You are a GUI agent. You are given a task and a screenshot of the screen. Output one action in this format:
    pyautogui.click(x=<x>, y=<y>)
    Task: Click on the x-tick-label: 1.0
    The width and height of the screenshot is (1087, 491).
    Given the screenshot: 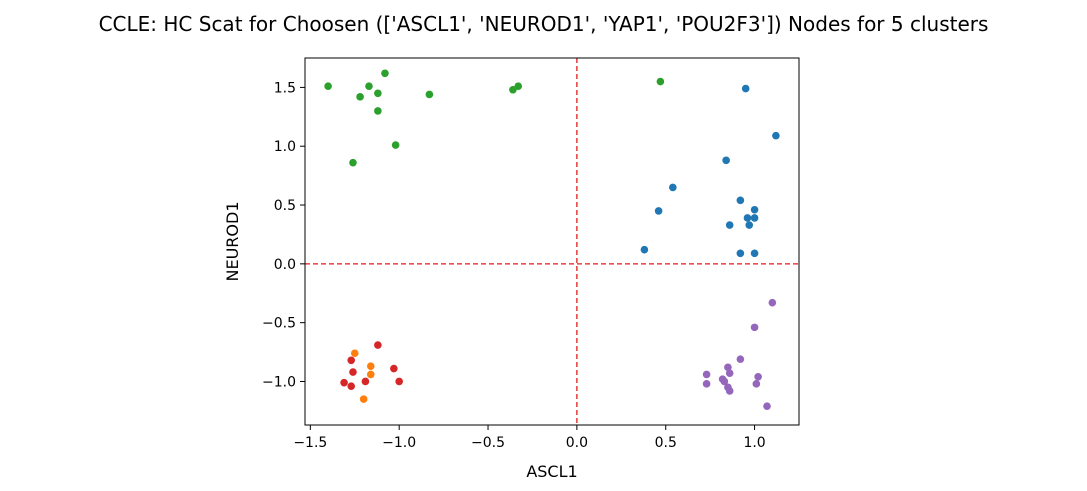 What is the action you would take?
    pyautogui.click(x=754, y=443)
    